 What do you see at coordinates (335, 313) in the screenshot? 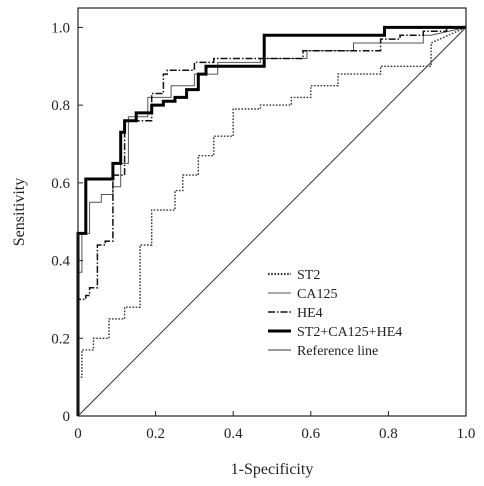
I see `legend: ST2 CA125 HE4 ST2+CA125+HE4 Reference line` at bounding box center [335, 313].